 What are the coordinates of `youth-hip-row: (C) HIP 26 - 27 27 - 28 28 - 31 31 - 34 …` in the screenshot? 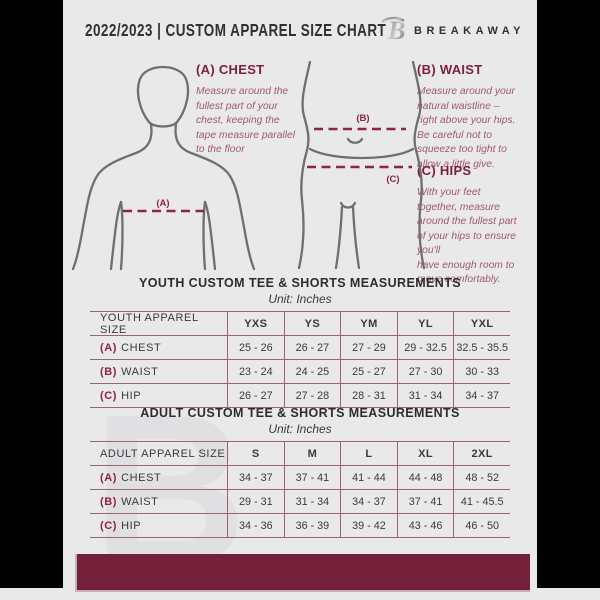 It's located at (300, 395).